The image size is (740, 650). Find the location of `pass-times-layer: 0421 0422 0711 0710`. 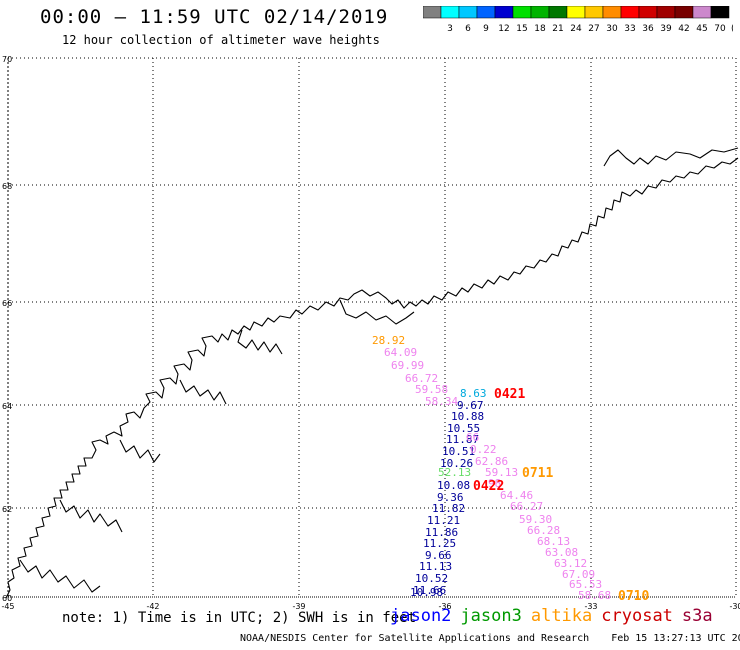

pass-times-layer: 0421 0422 0711 0710 is located at coordinates (561, 495).